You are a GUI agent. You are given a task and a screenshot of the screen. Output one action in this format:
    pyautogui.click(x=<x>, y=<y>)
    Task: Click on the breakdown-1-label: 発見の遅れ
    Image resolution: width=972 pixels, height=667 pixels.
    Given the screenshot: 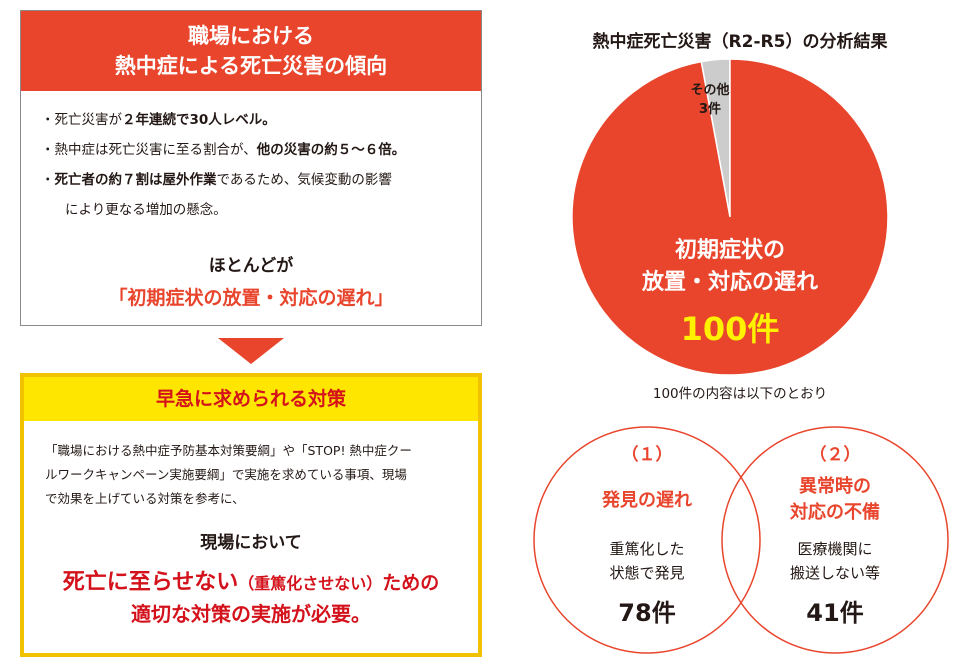 What is the action you would take?
    pyautogui.click(x=647, y=500)
    